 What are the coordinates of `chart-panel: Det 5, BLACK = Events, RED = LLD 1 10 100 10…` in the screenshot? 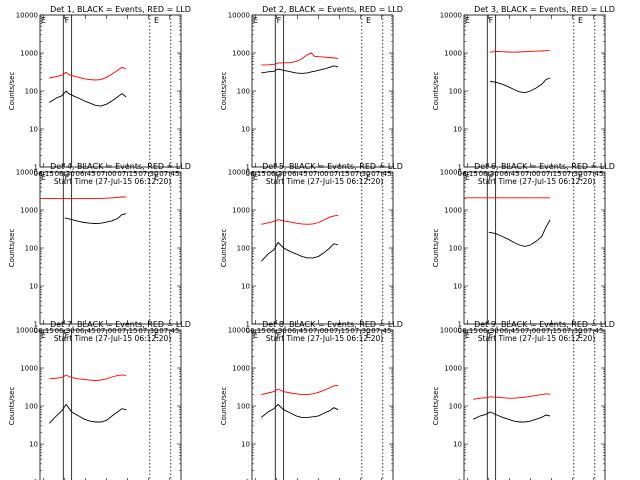 It's located at (311, 252).